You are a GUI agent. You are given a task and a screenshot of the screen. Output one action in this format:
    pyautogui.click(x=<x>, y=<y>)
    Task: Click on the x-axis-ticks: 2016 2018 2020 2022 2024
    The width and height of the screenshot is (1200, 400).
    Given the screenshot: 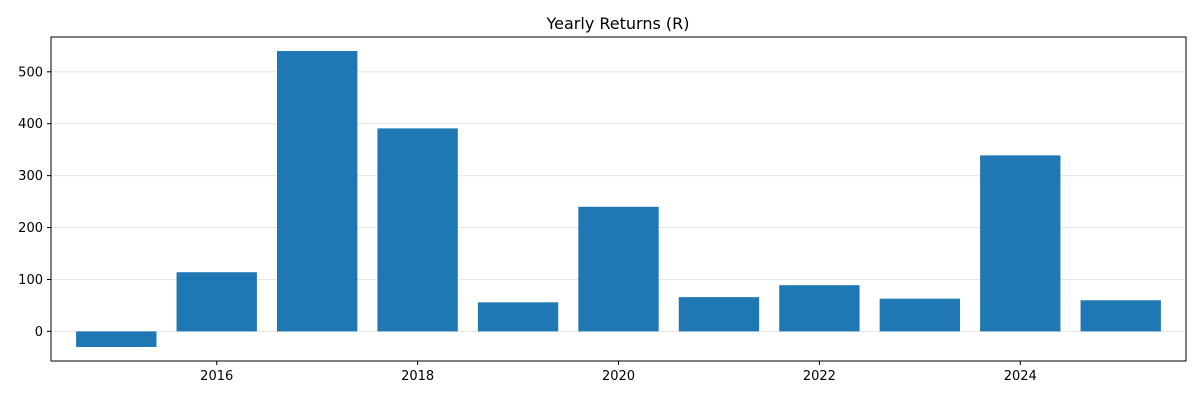 What is the action you would take?
    pyautogui.click(x=618, y=372)
    